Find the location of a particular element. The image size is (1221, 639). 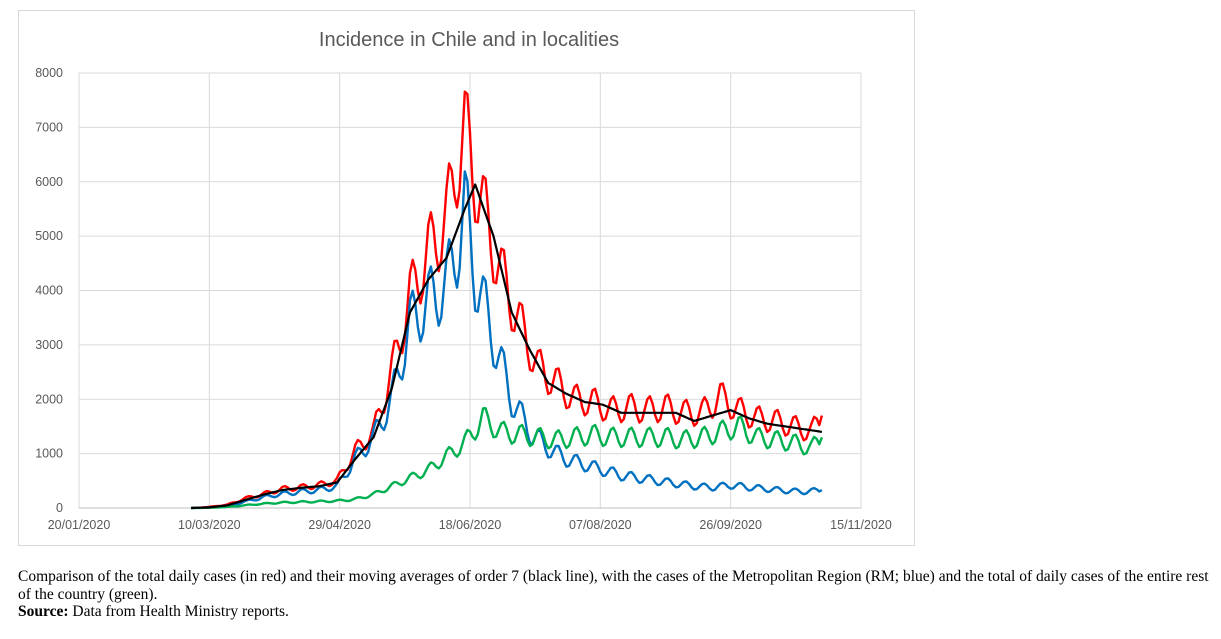

y-tick-label: 0 is located at coordinates (59, 508).